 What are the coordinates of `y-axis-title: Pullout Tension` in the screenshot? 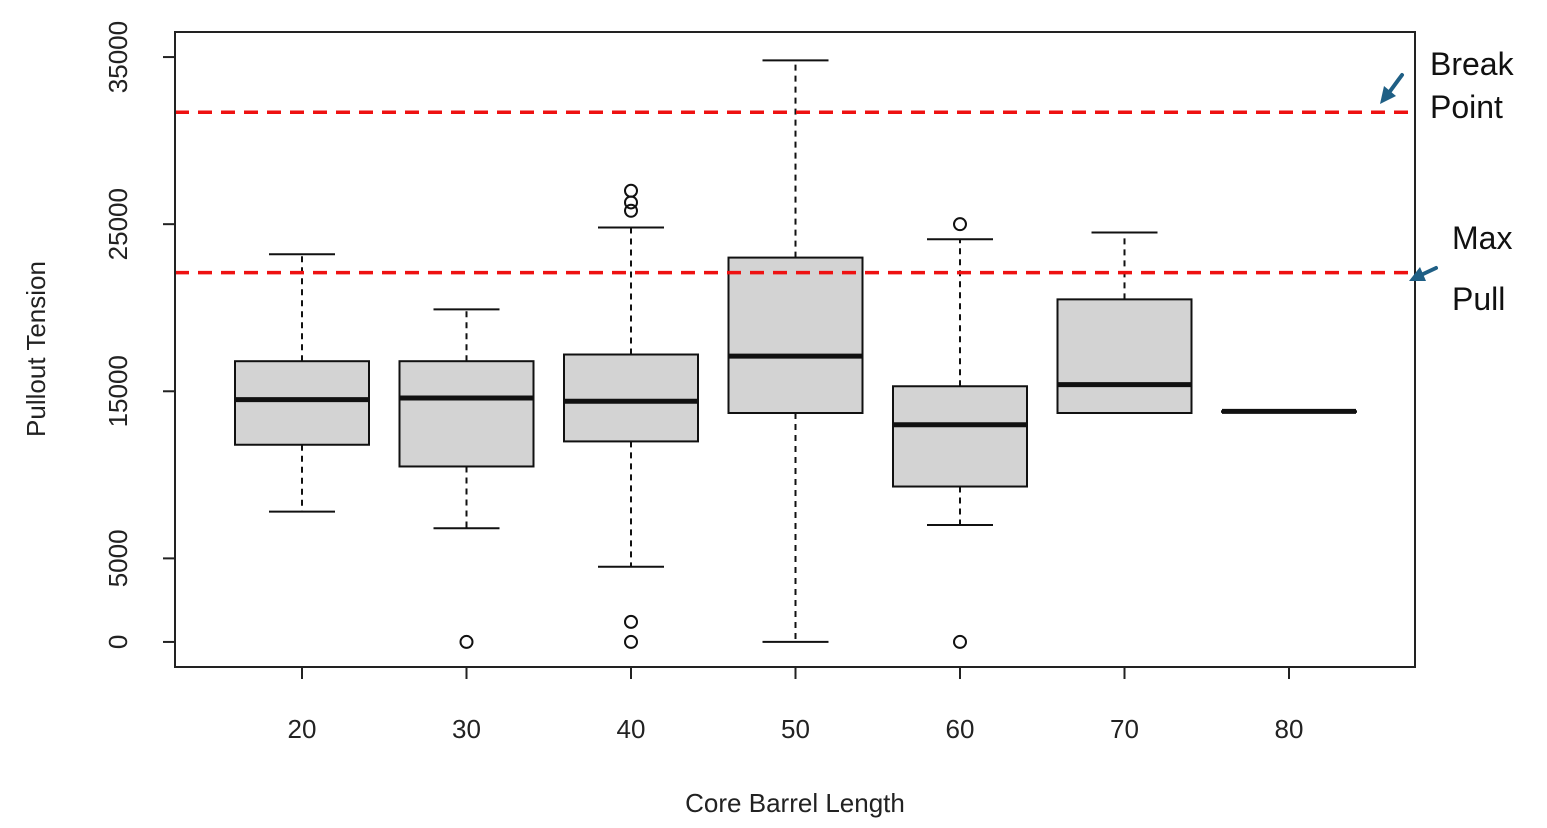 It's located at (36, 349).